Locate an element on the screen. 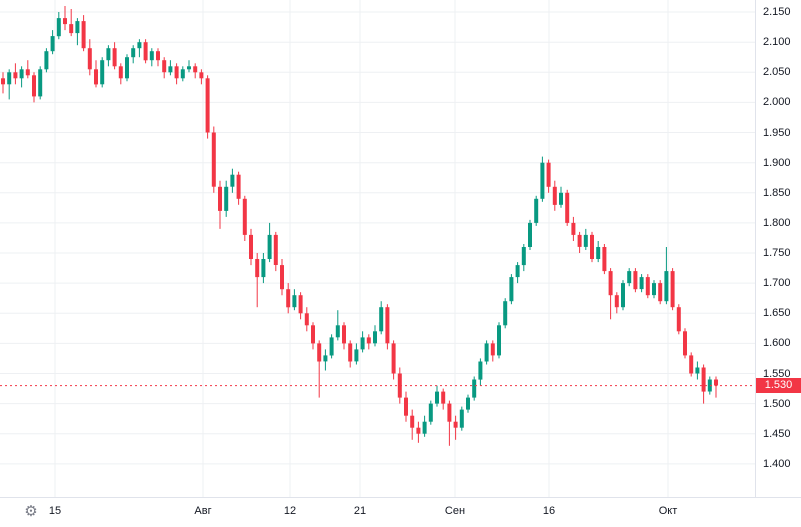 The width and height of the screenshot is (801, 527). price-tick-label: 2.150 is located at coordinates (777, 12).